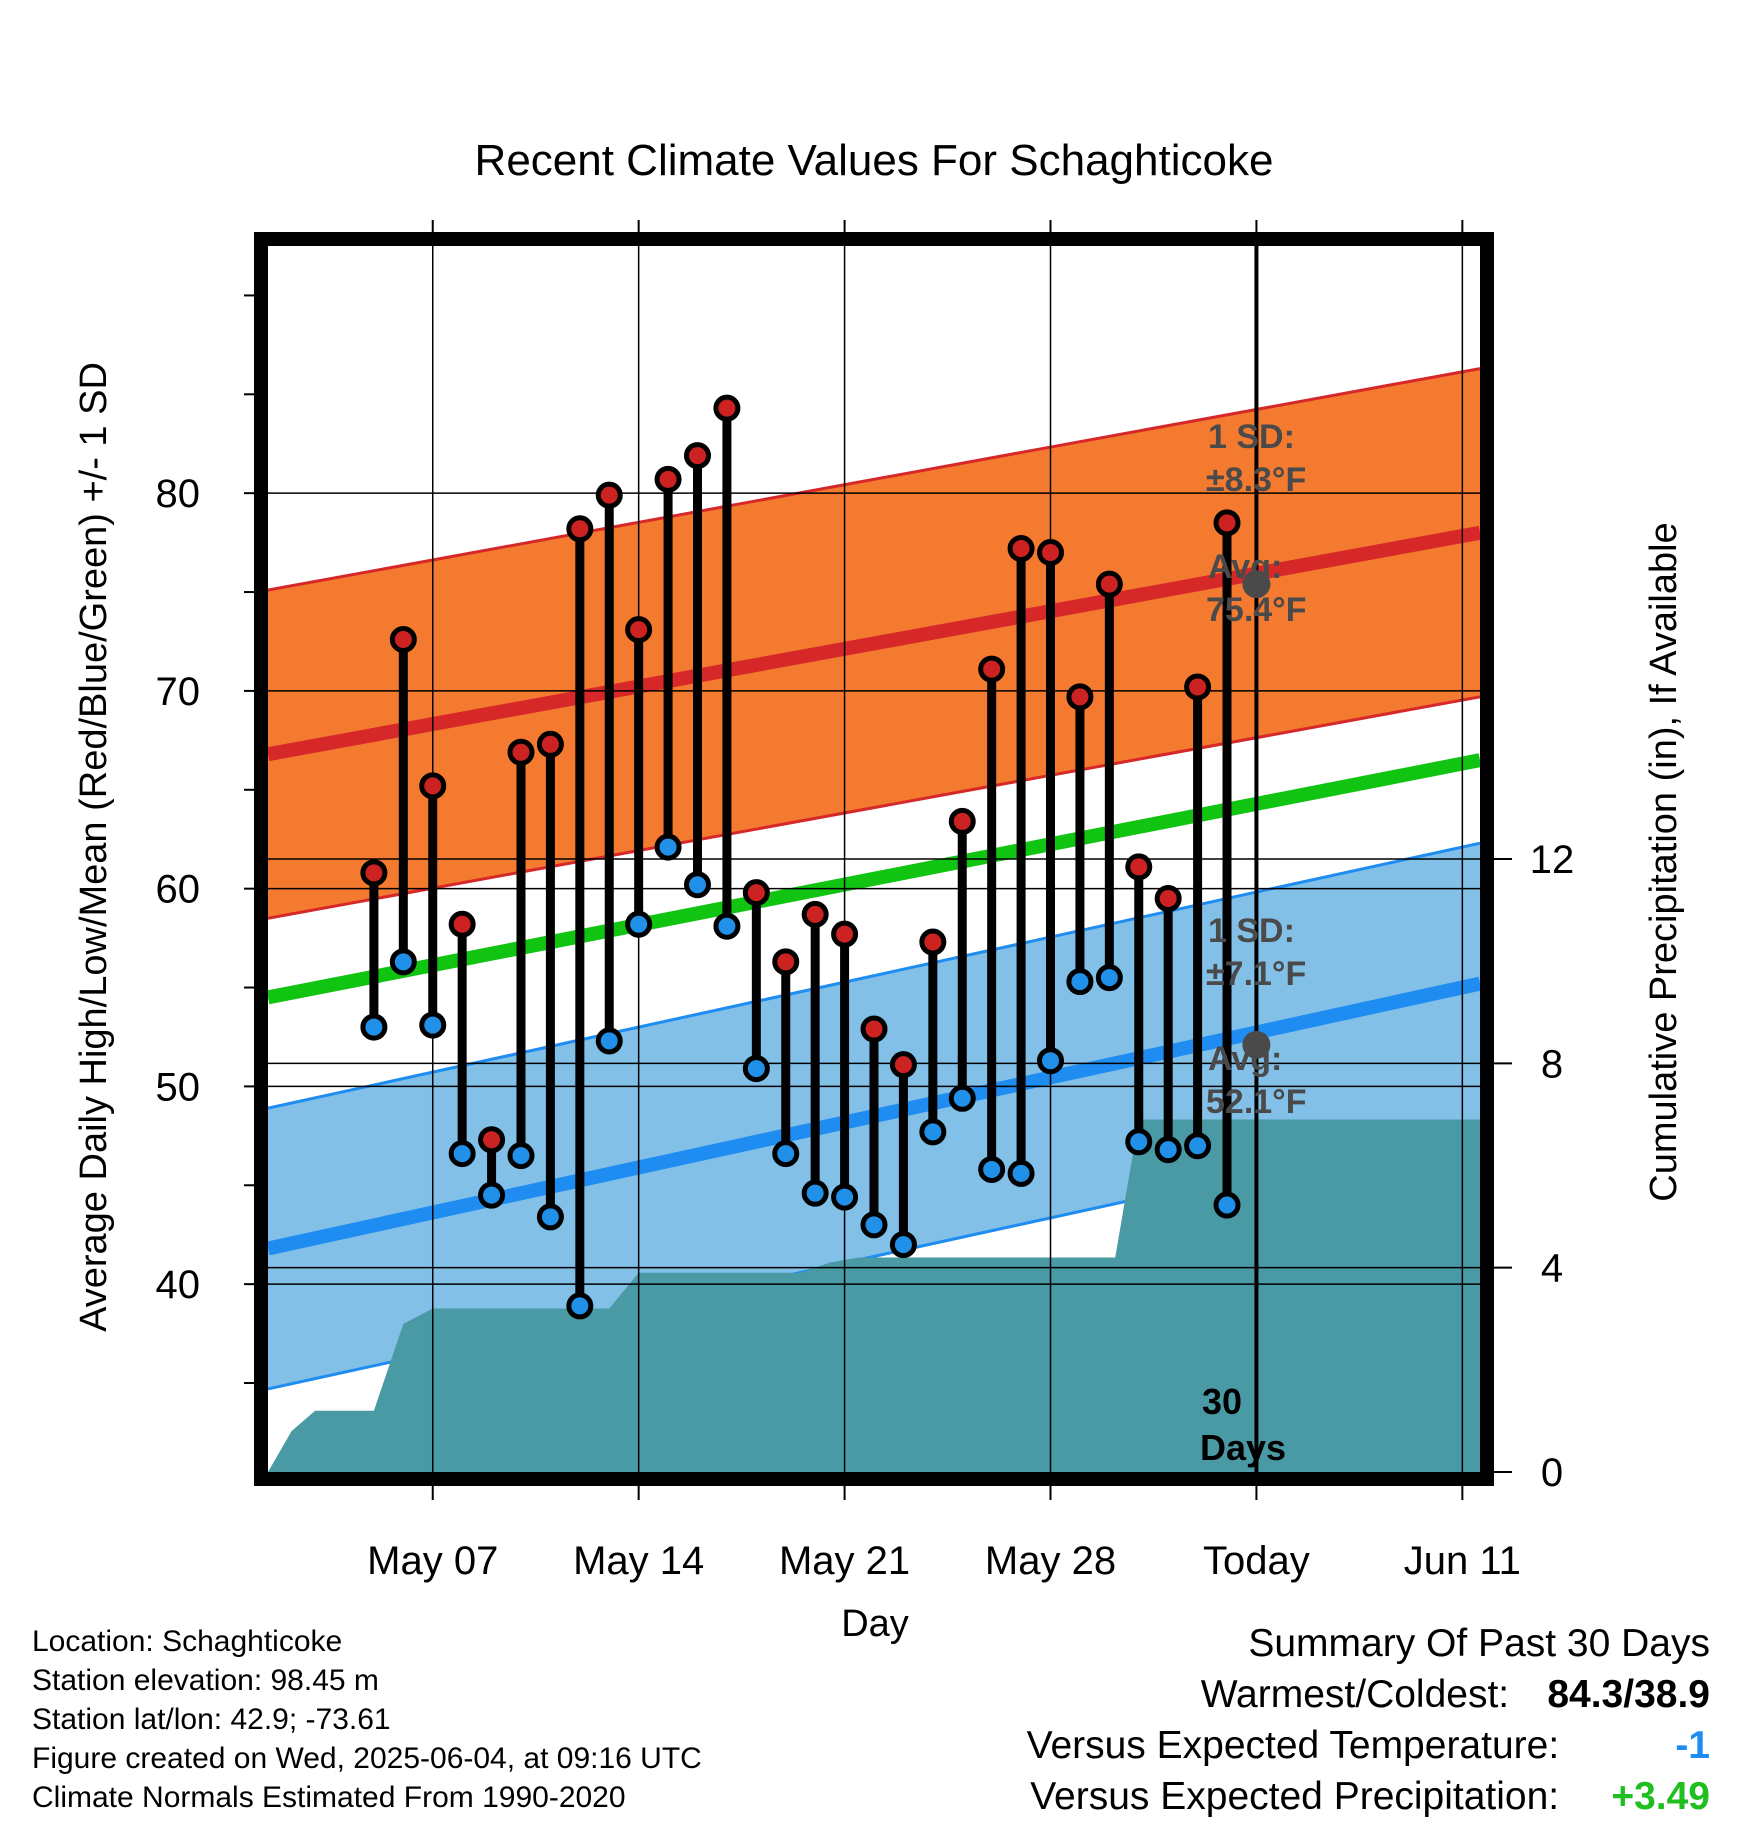  Describe the element at coordinates (178, 692) in the screenshot. I see `y-tick-label: 70` at that location.